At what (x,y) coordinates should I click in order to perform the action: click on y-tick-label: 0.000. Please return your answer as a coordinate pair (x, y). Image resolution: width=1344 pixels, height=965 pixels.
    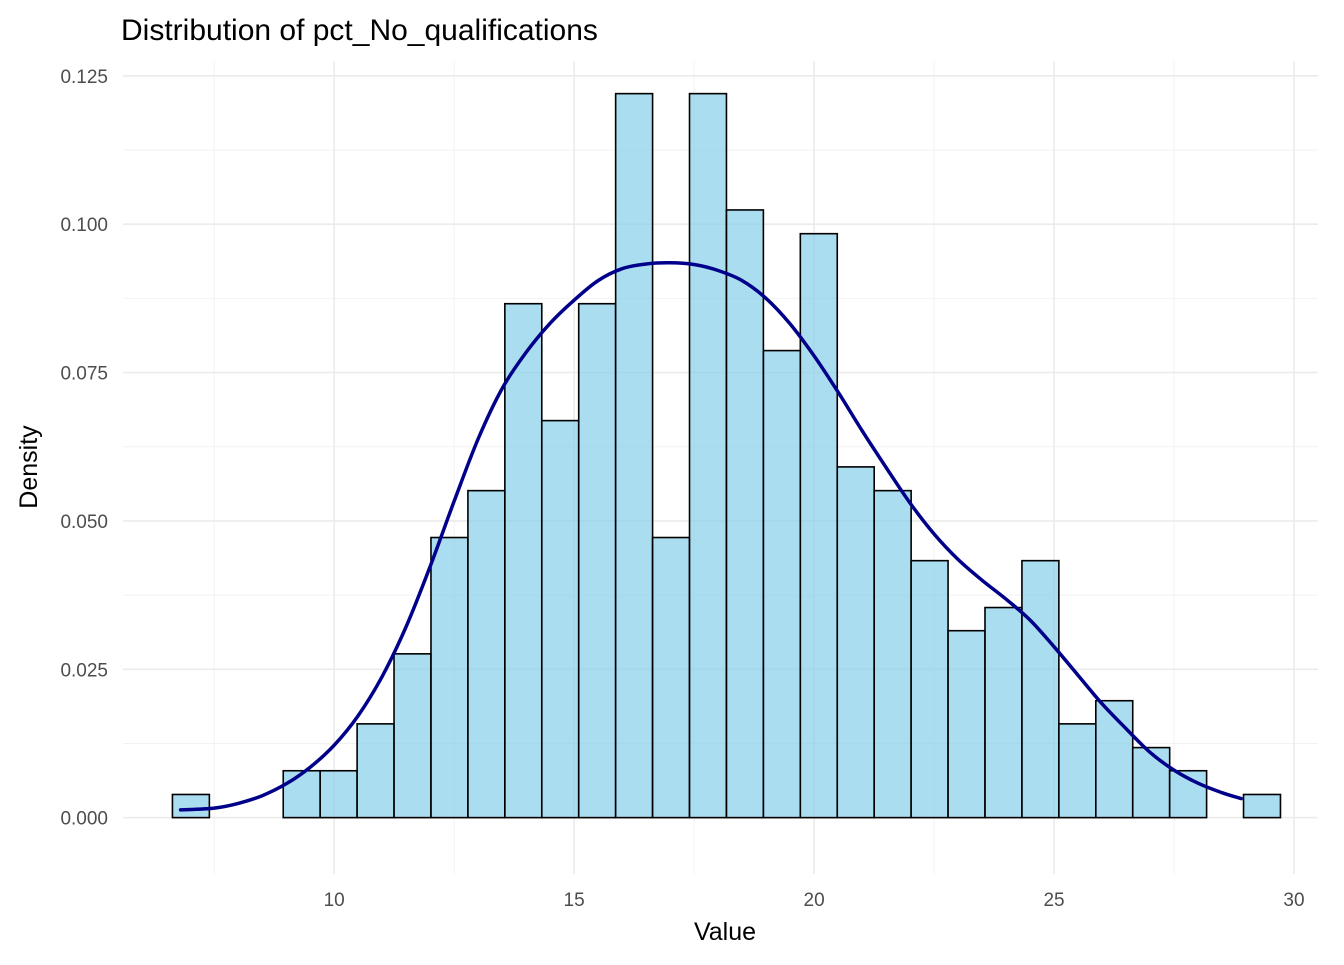
    Looking at the image, I should click on (84, 819).